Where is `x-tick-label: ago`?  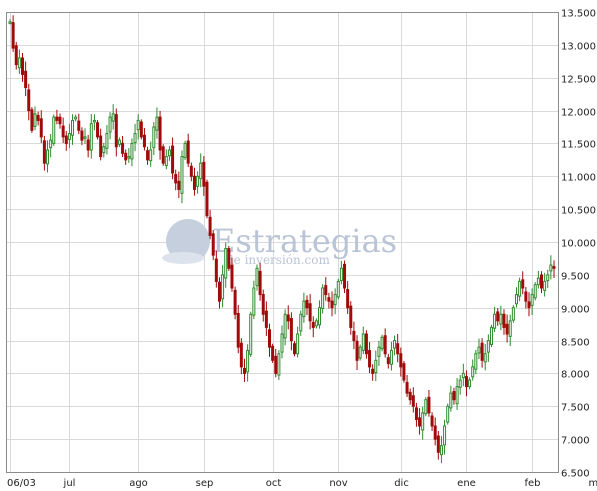
x-tick-label: ago is located at coordinates (138, 483).